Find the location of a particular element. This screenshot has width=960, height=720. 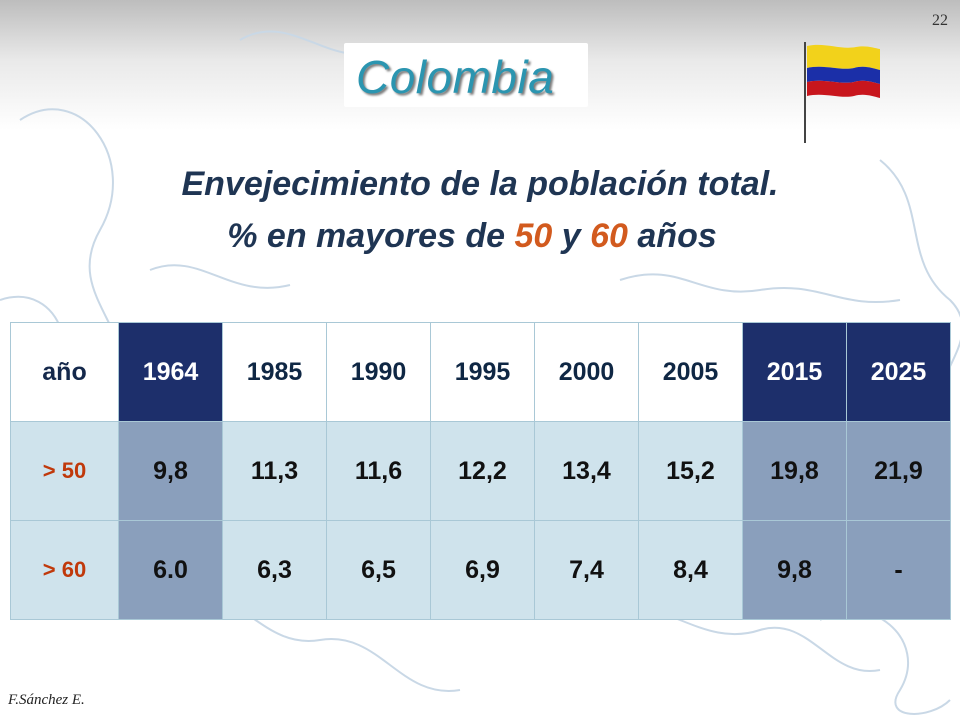

value-cell: 6,9 is located at coordinates (482, 570).